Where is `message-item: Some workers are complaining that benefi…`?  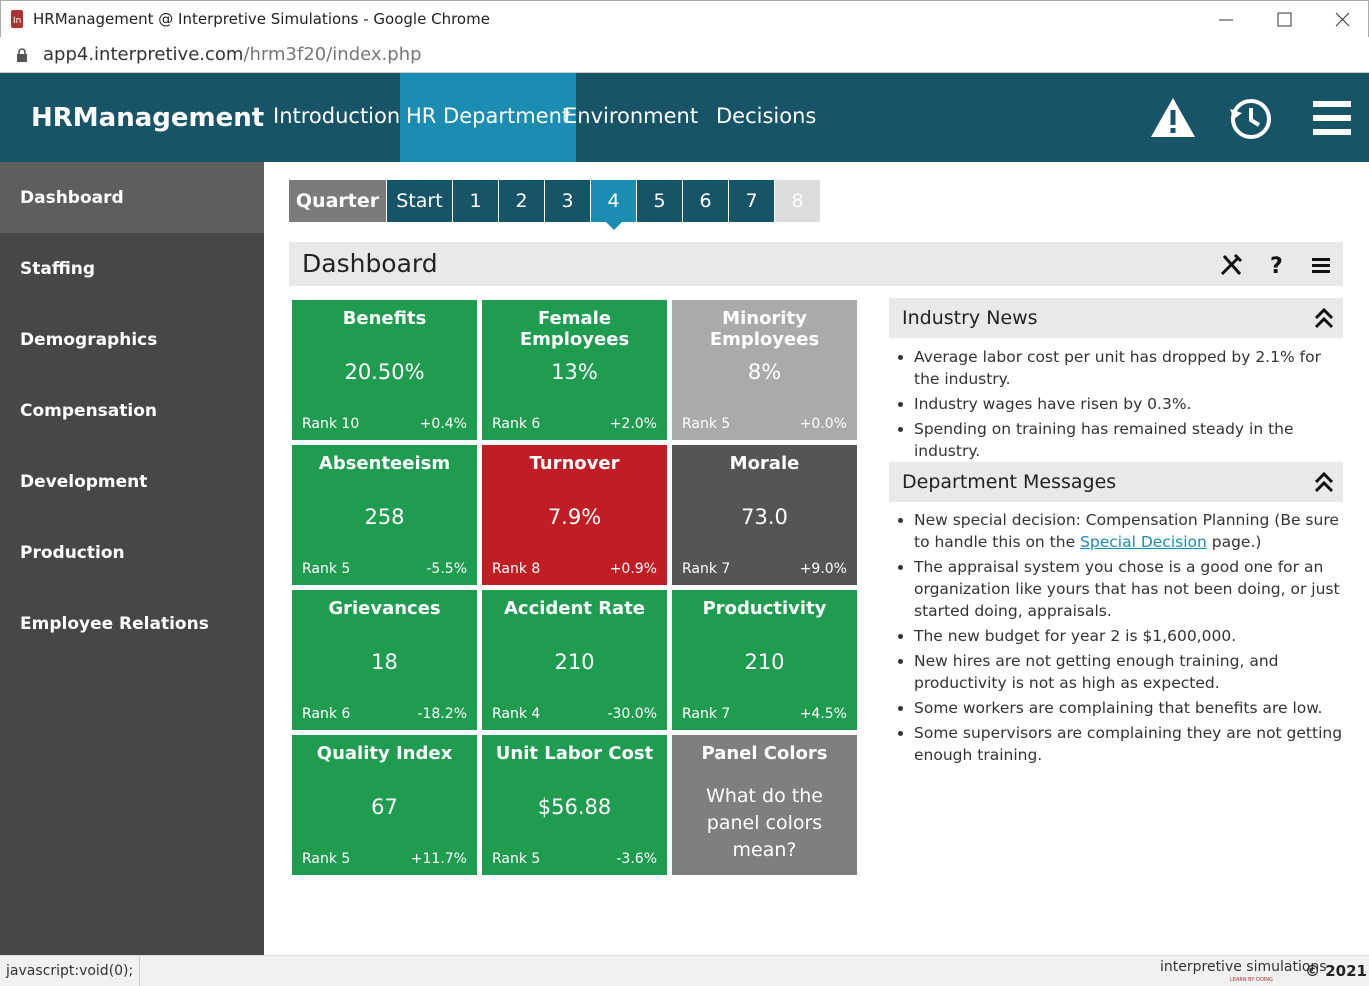 message-item: Some workers are complaining that benefi… is located at coordinates (1128, 708).